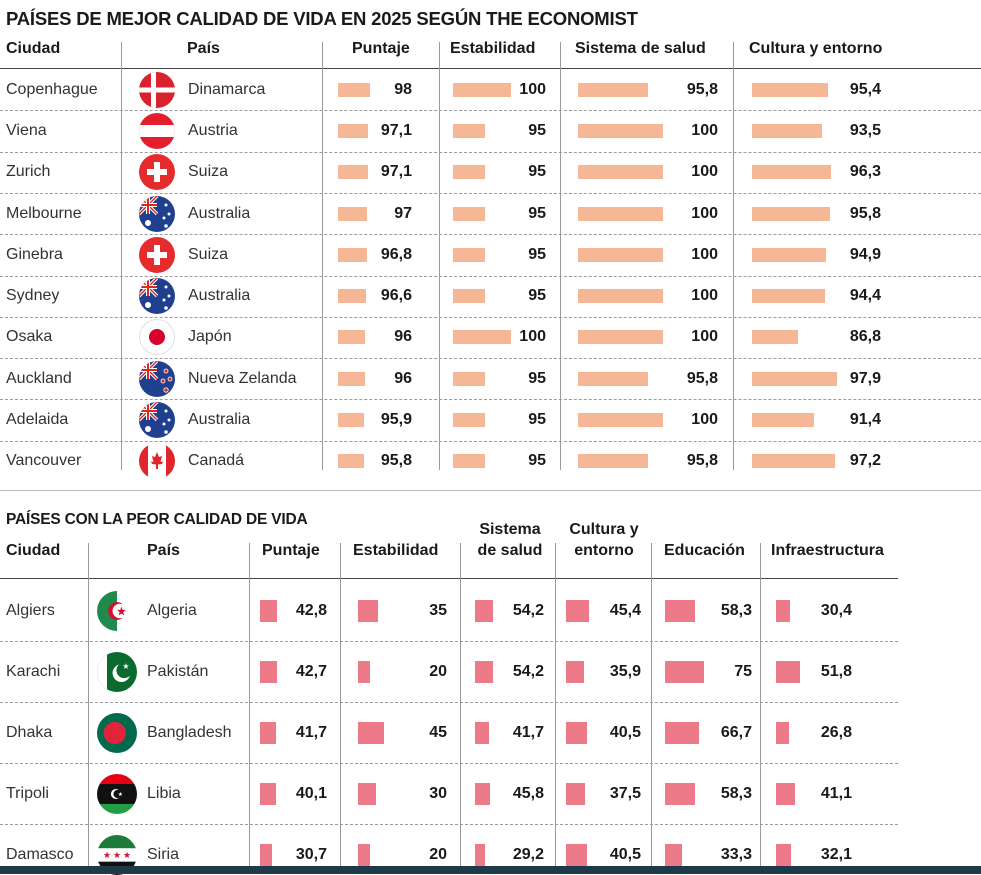 The width and height of the screenshot is (981, 875). Describe the element at coordinates (34, 254) in the screenshot. I see `city-name: Ginebra` at that location.